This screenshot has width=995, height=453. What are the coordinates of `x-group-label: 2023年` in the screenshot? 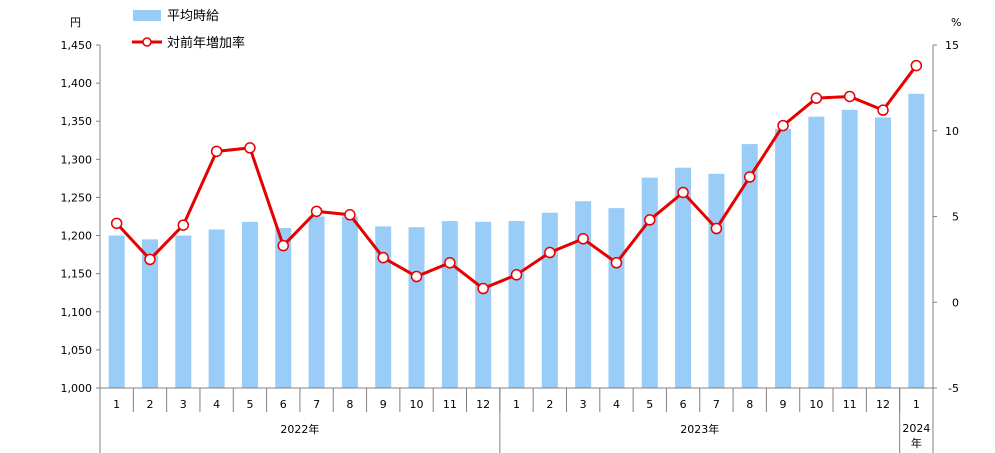 It's located at (699, 429).